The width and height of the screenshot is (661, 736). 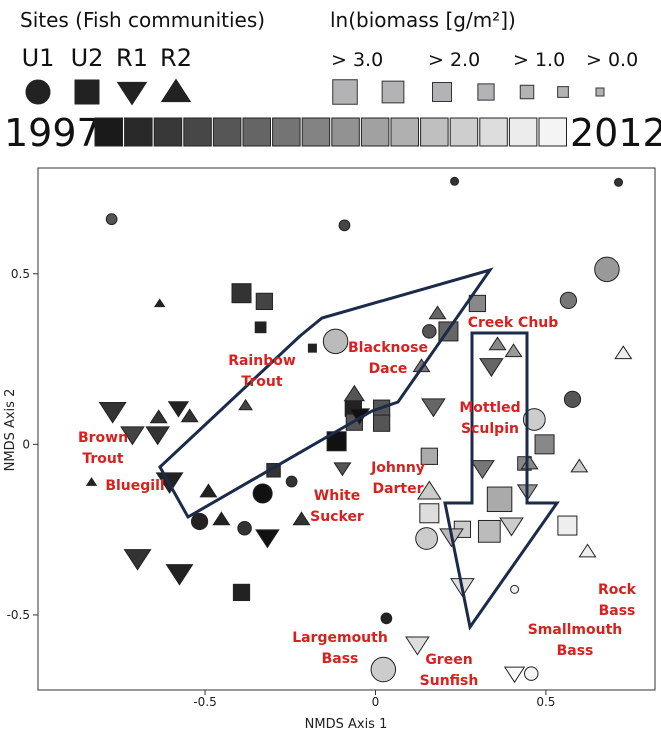 What do you see at coordinates (612, 60) in the screenshot?
I see `biomass-label: > 0.0` at bounding box center [612, 60].